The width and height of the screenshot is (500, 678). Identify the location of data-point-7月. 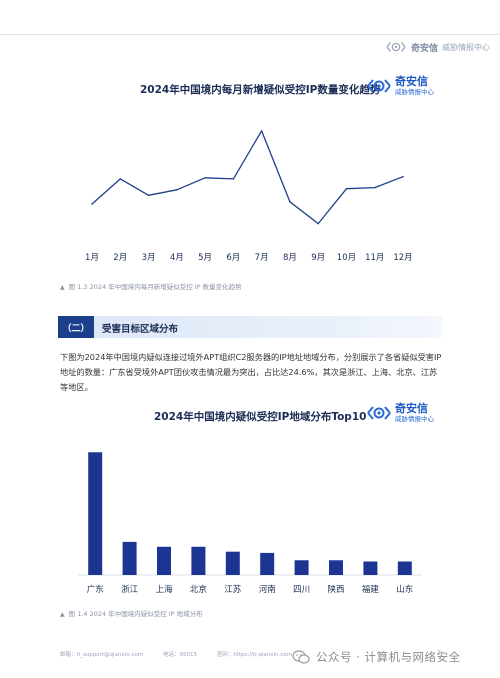
(261, 131).